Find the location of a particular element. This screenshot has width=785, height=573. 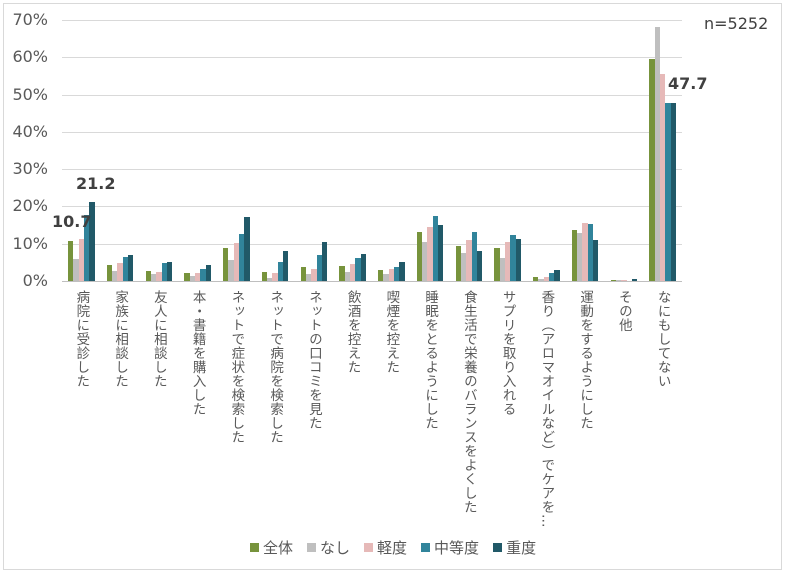

legend-label: 軽度 is located at coordinates (392, 548).